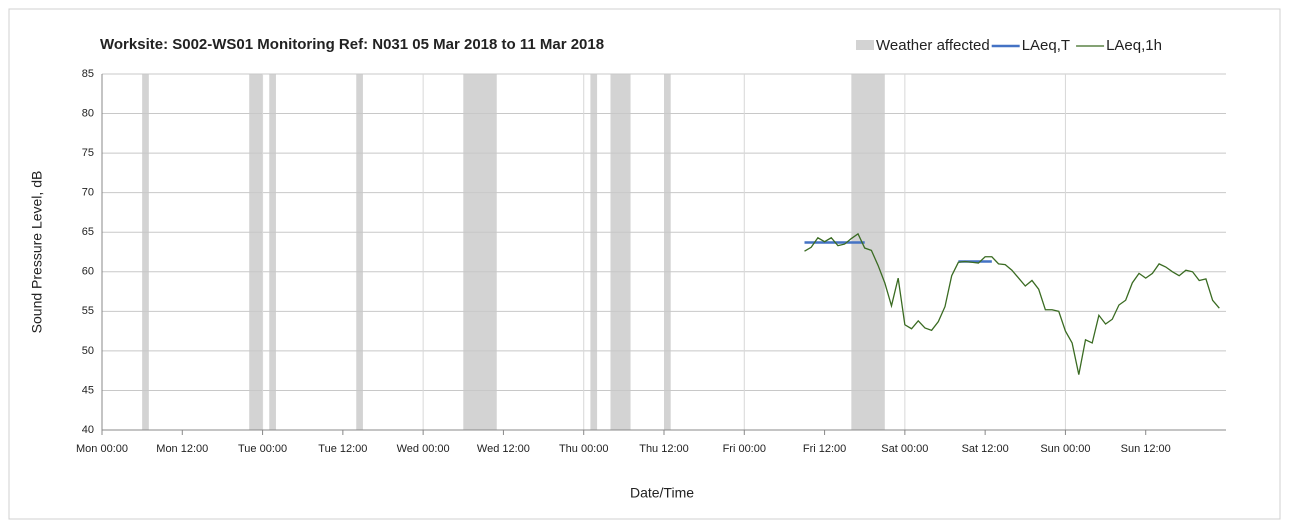 The image size is (1290, 529). Describe the element at coordinates (1065, 449) in the screenshot. I see `x-tick-label: Sun 00:00` at that location.